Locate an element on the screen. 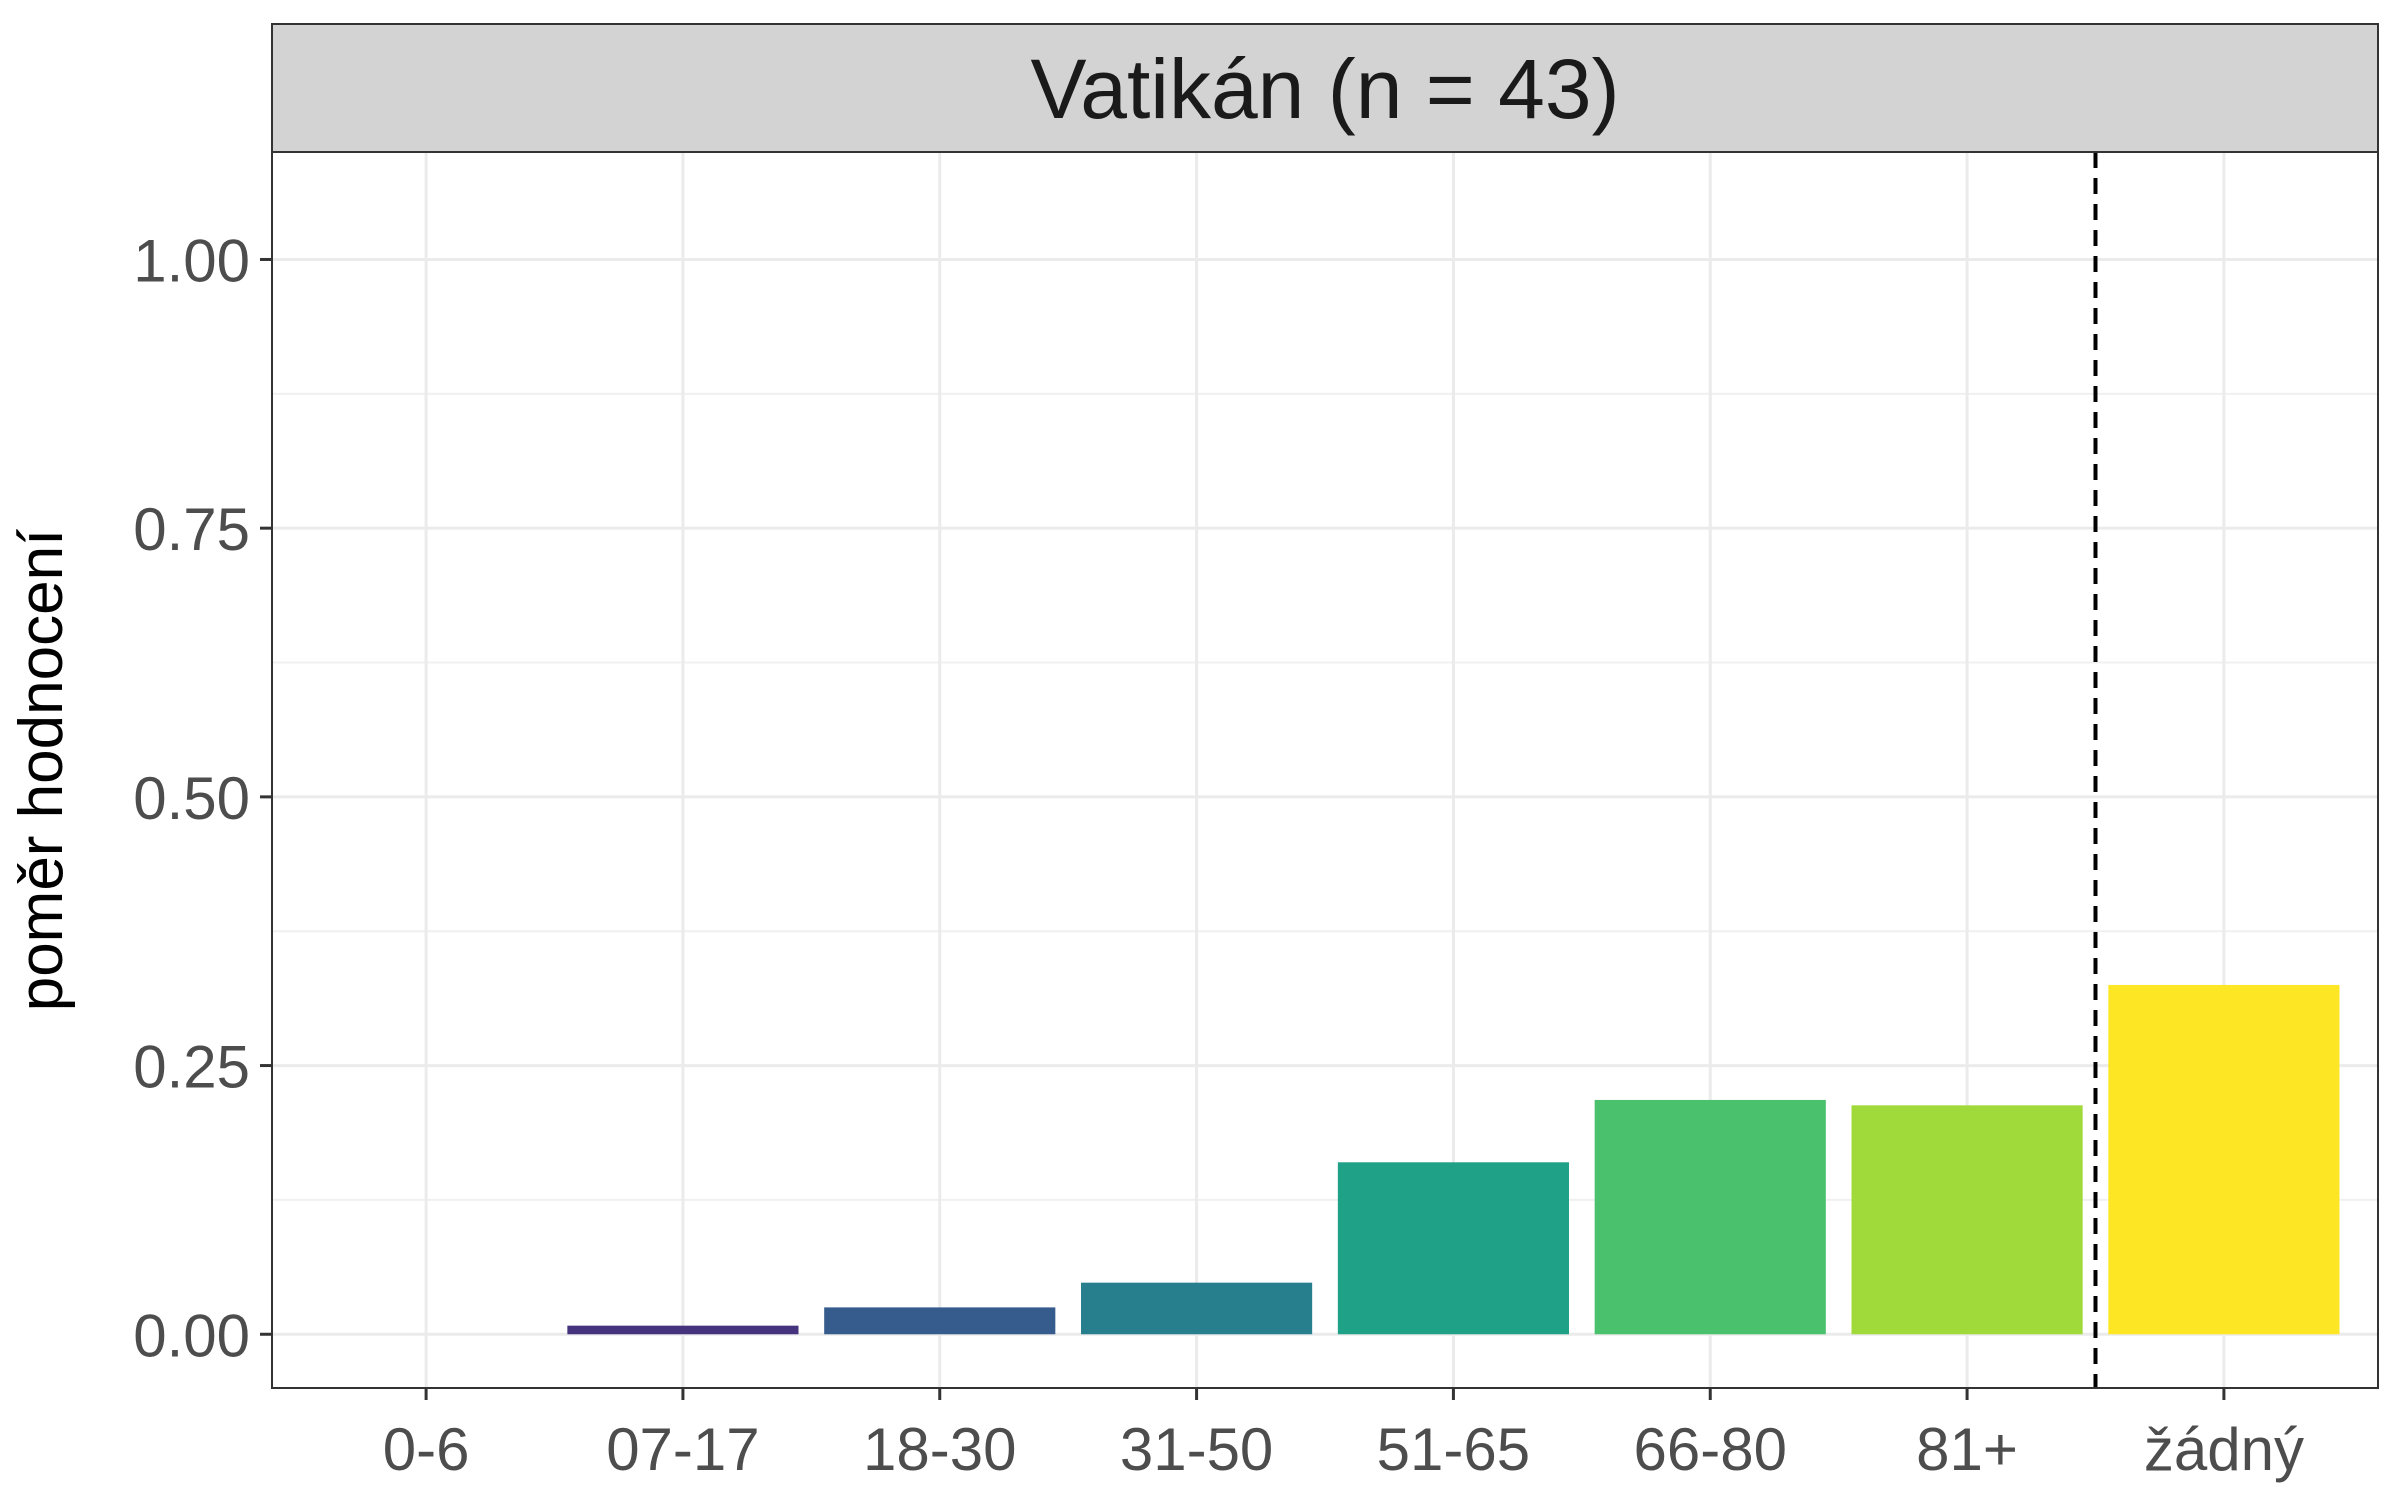 This screenshot has height=1500, width=2400. x-tick-label: 0-6 is located at coordinates (426, 1449).